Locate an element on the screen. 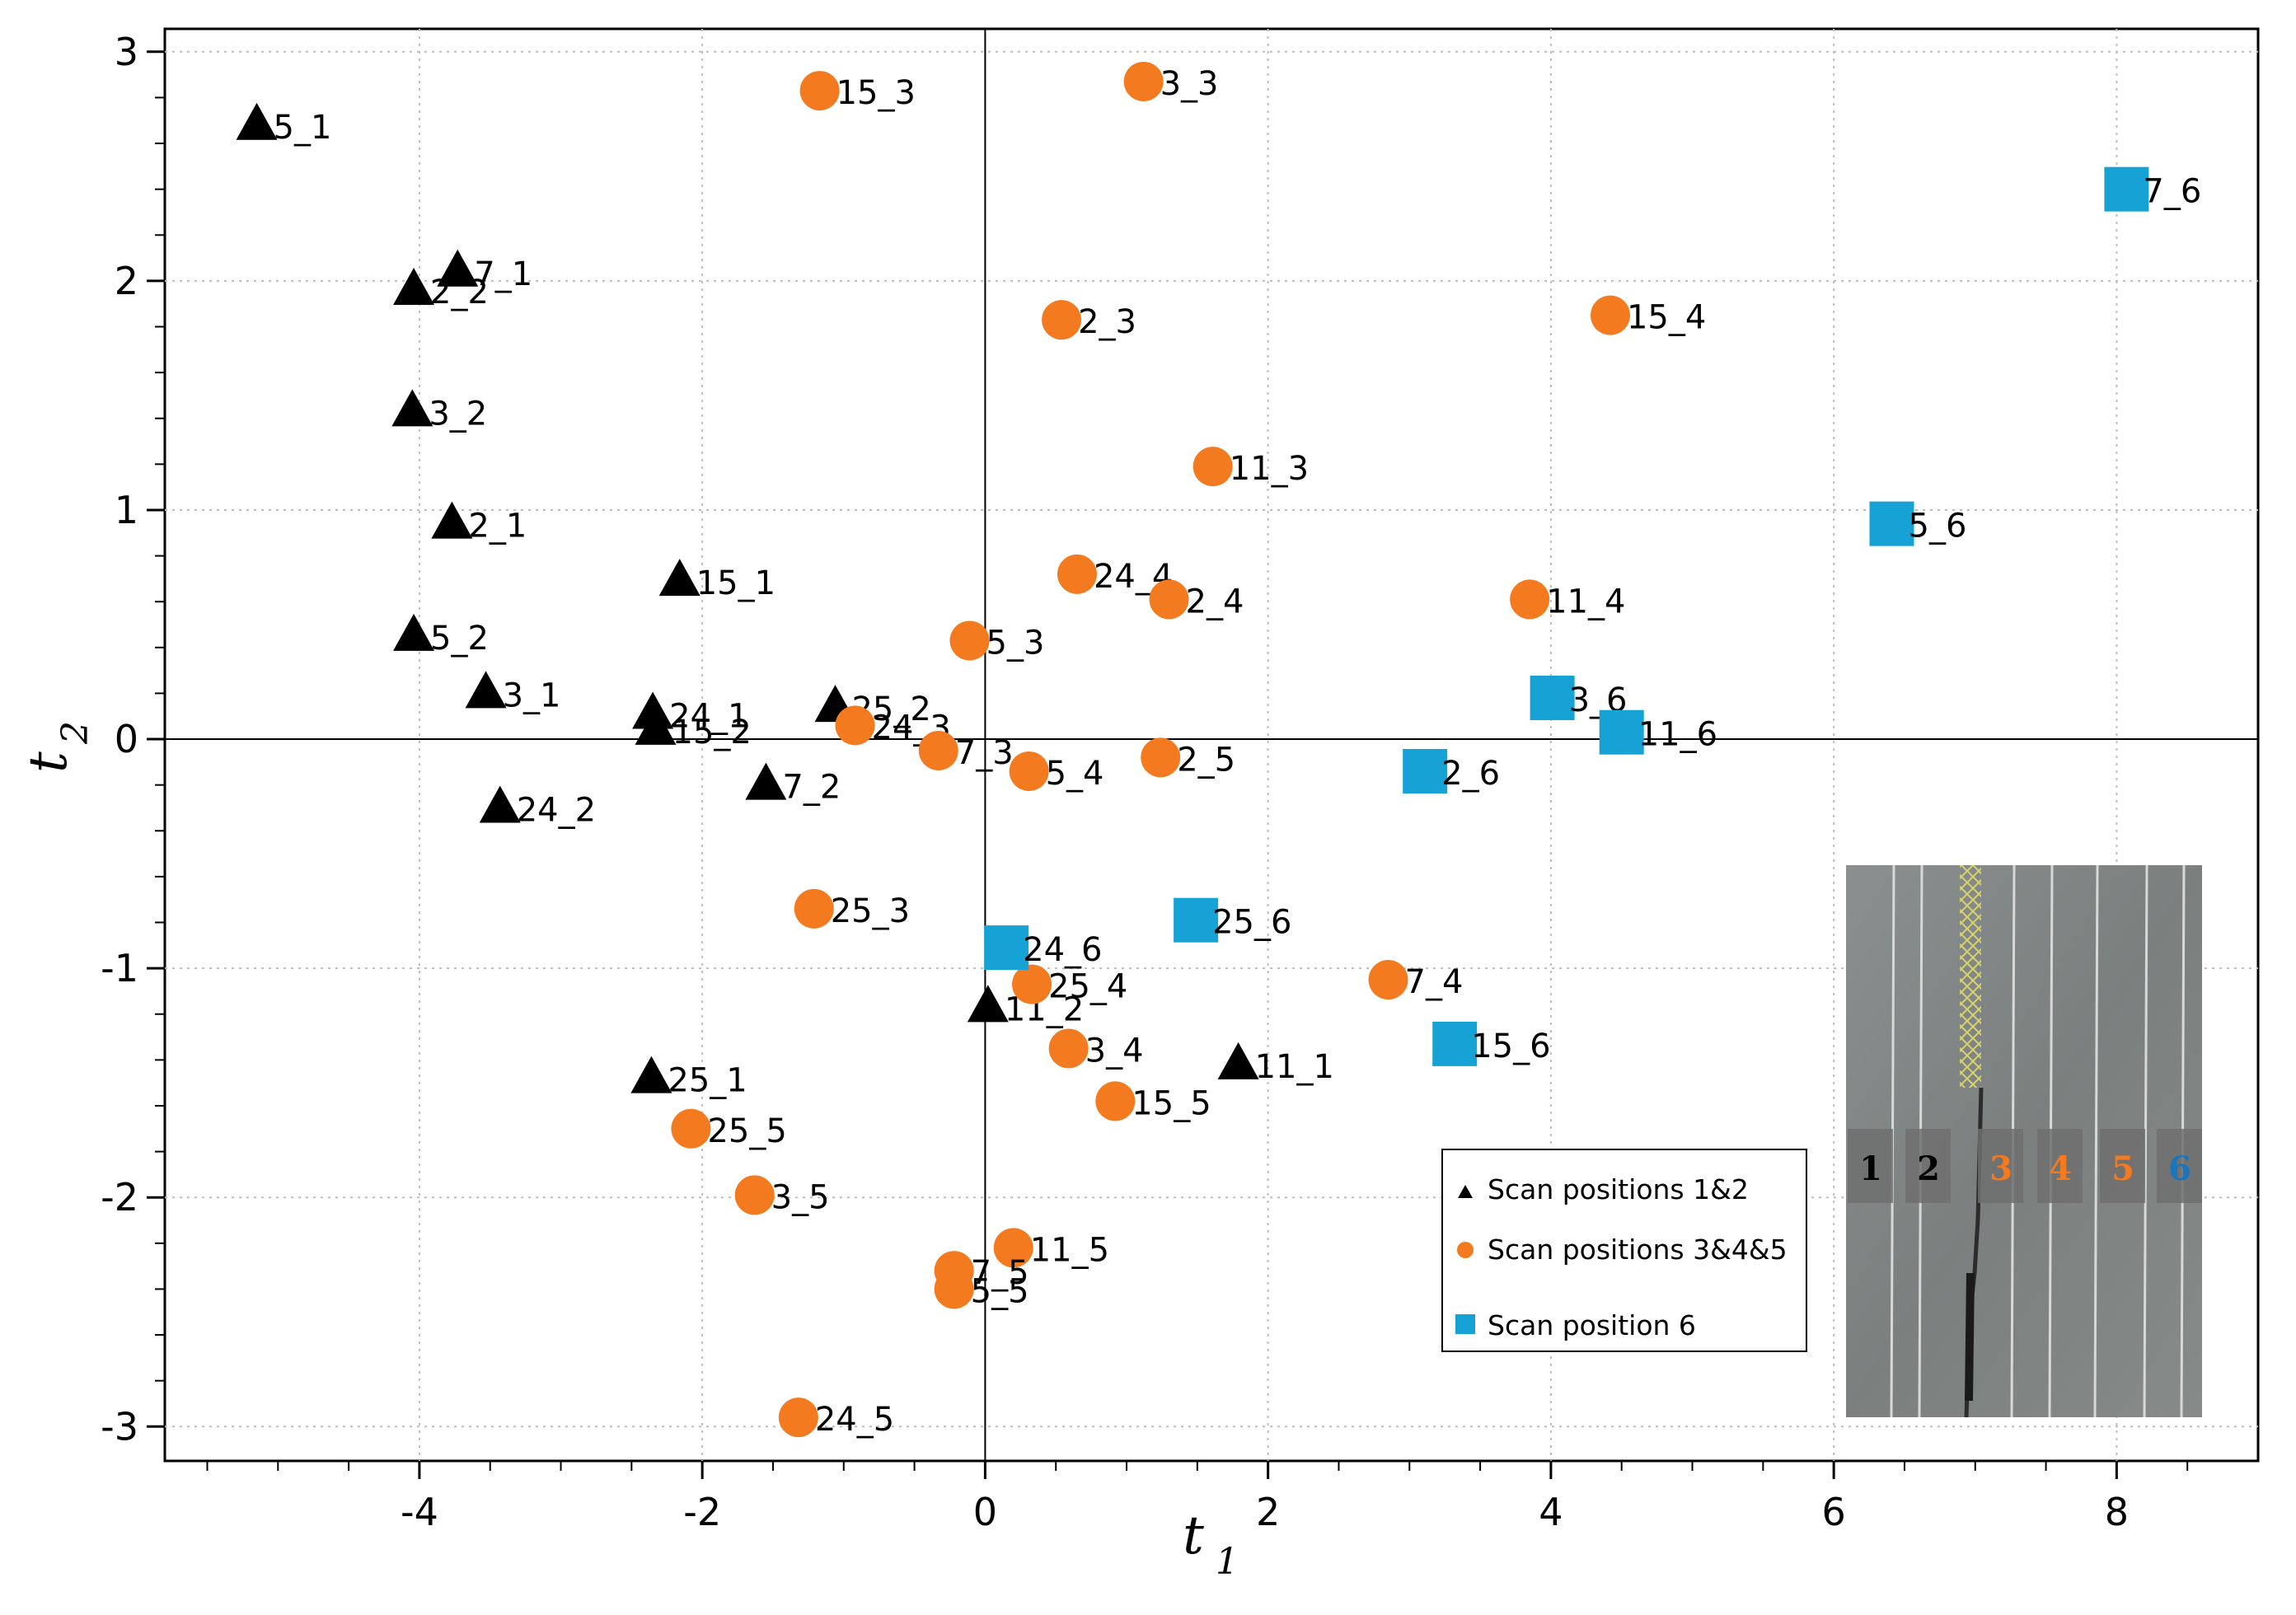 Image resolution: width=2296 pixels, height=1615 pixels. legend-triangle-icon is located at coordinates (1465, 1191).